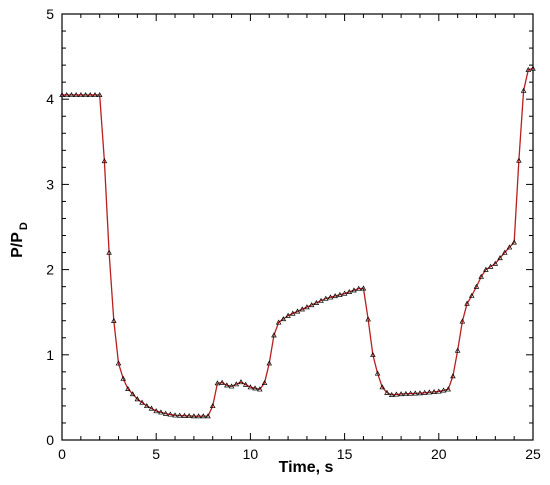  I want to click on y-axis-title: P/P D, so click(19, 240).